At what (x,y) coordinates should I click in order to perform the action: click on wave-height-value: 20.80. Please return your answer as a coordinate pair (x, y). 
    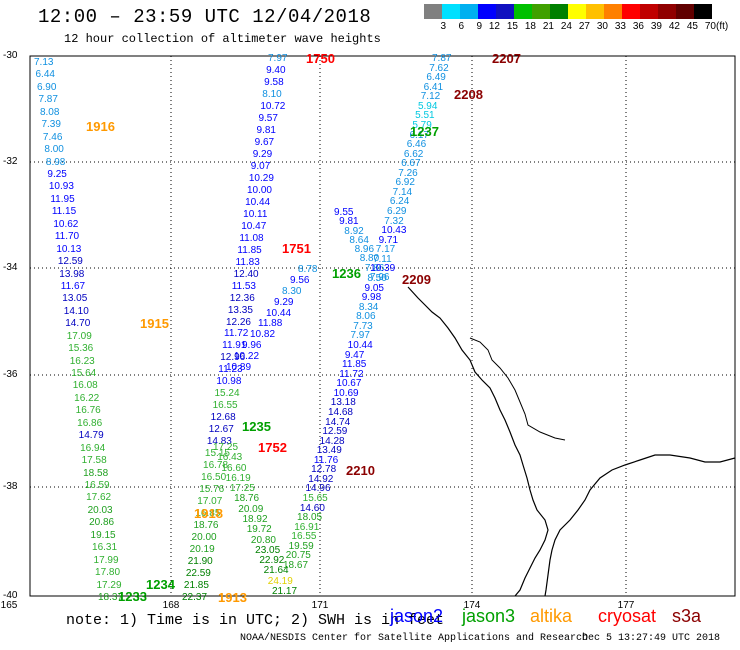
    Looking at the image, I should click on (263, 540).